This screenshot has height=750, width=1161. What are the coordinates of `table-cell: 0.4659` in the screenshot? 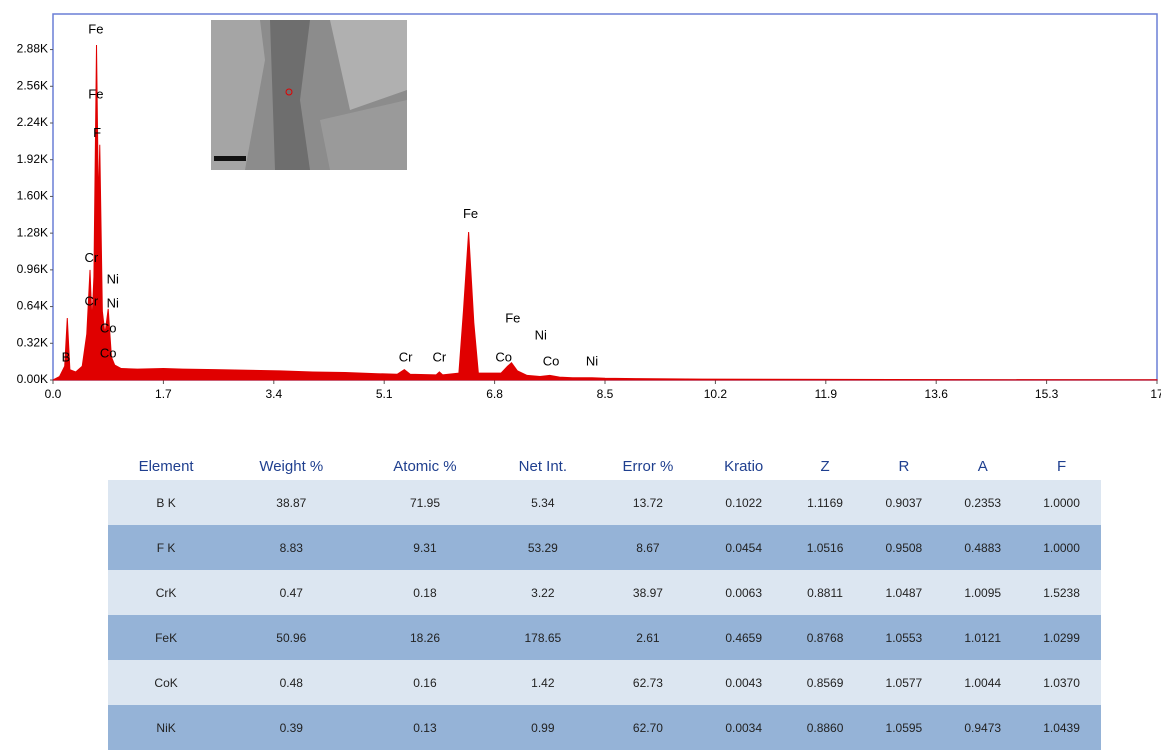 It's located at (744, 637).